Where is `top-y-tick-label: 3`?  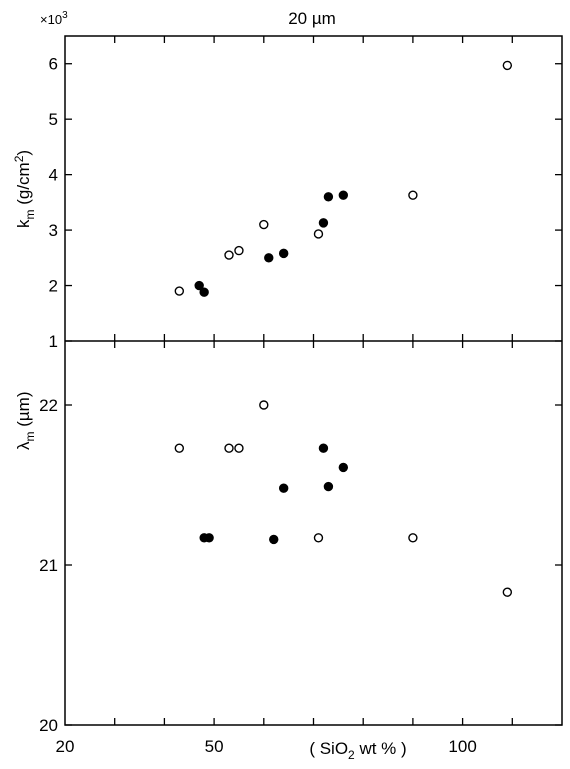 top-y-tick-label: 3 is located at coordinates (53, 230).